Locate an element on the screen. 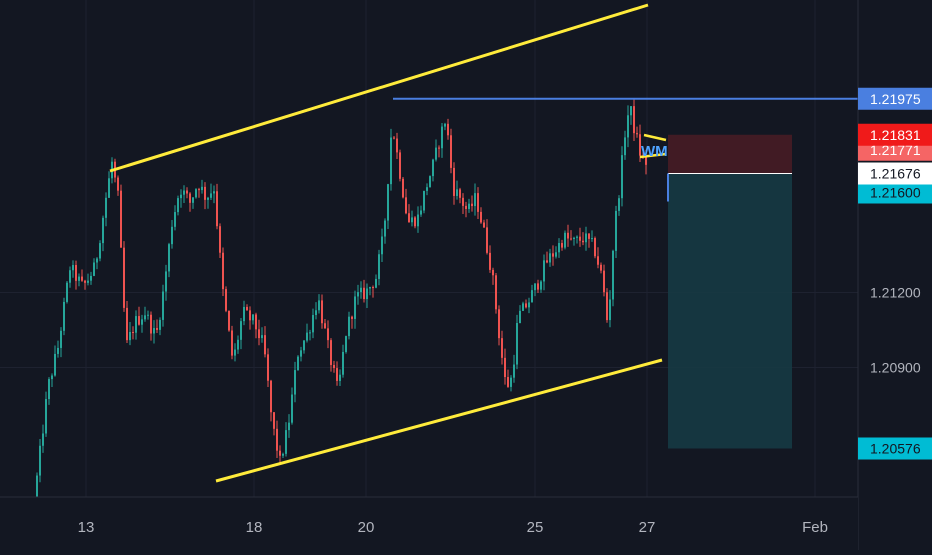 This screenshot has height=555, width=932. price-tag-target: 1.20576 is located at coordinates (895, 449).